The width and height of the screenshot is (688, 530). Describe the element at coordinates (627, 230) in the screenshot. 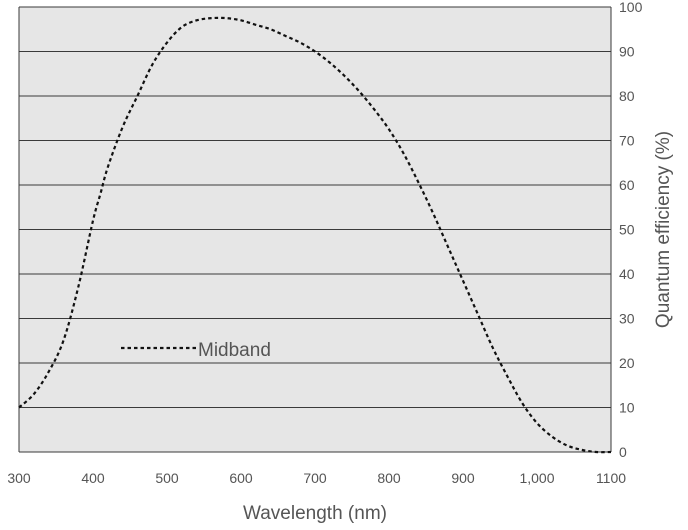

I see `y-tick-label: 50` at that location.